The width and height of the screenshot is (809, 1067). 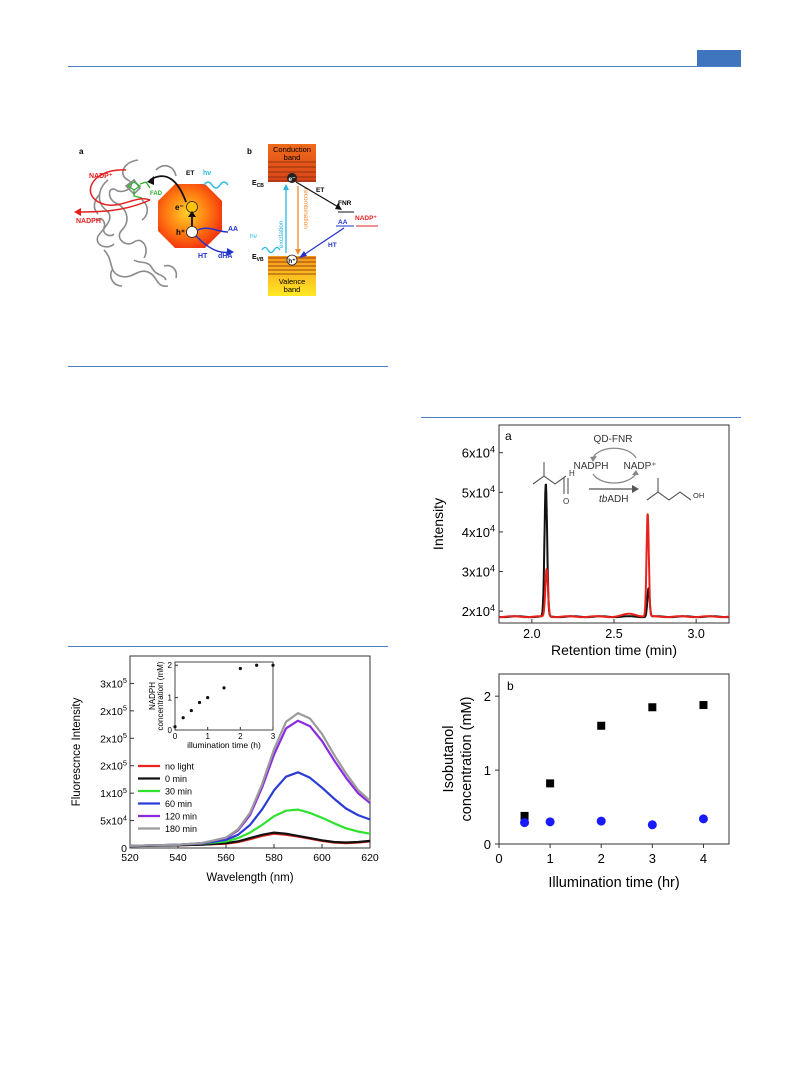 What do you see at coordinates (635, 472) in the screenshot?
I see `cycle-arrow-bottom-head` at bounding box center [635, 472].